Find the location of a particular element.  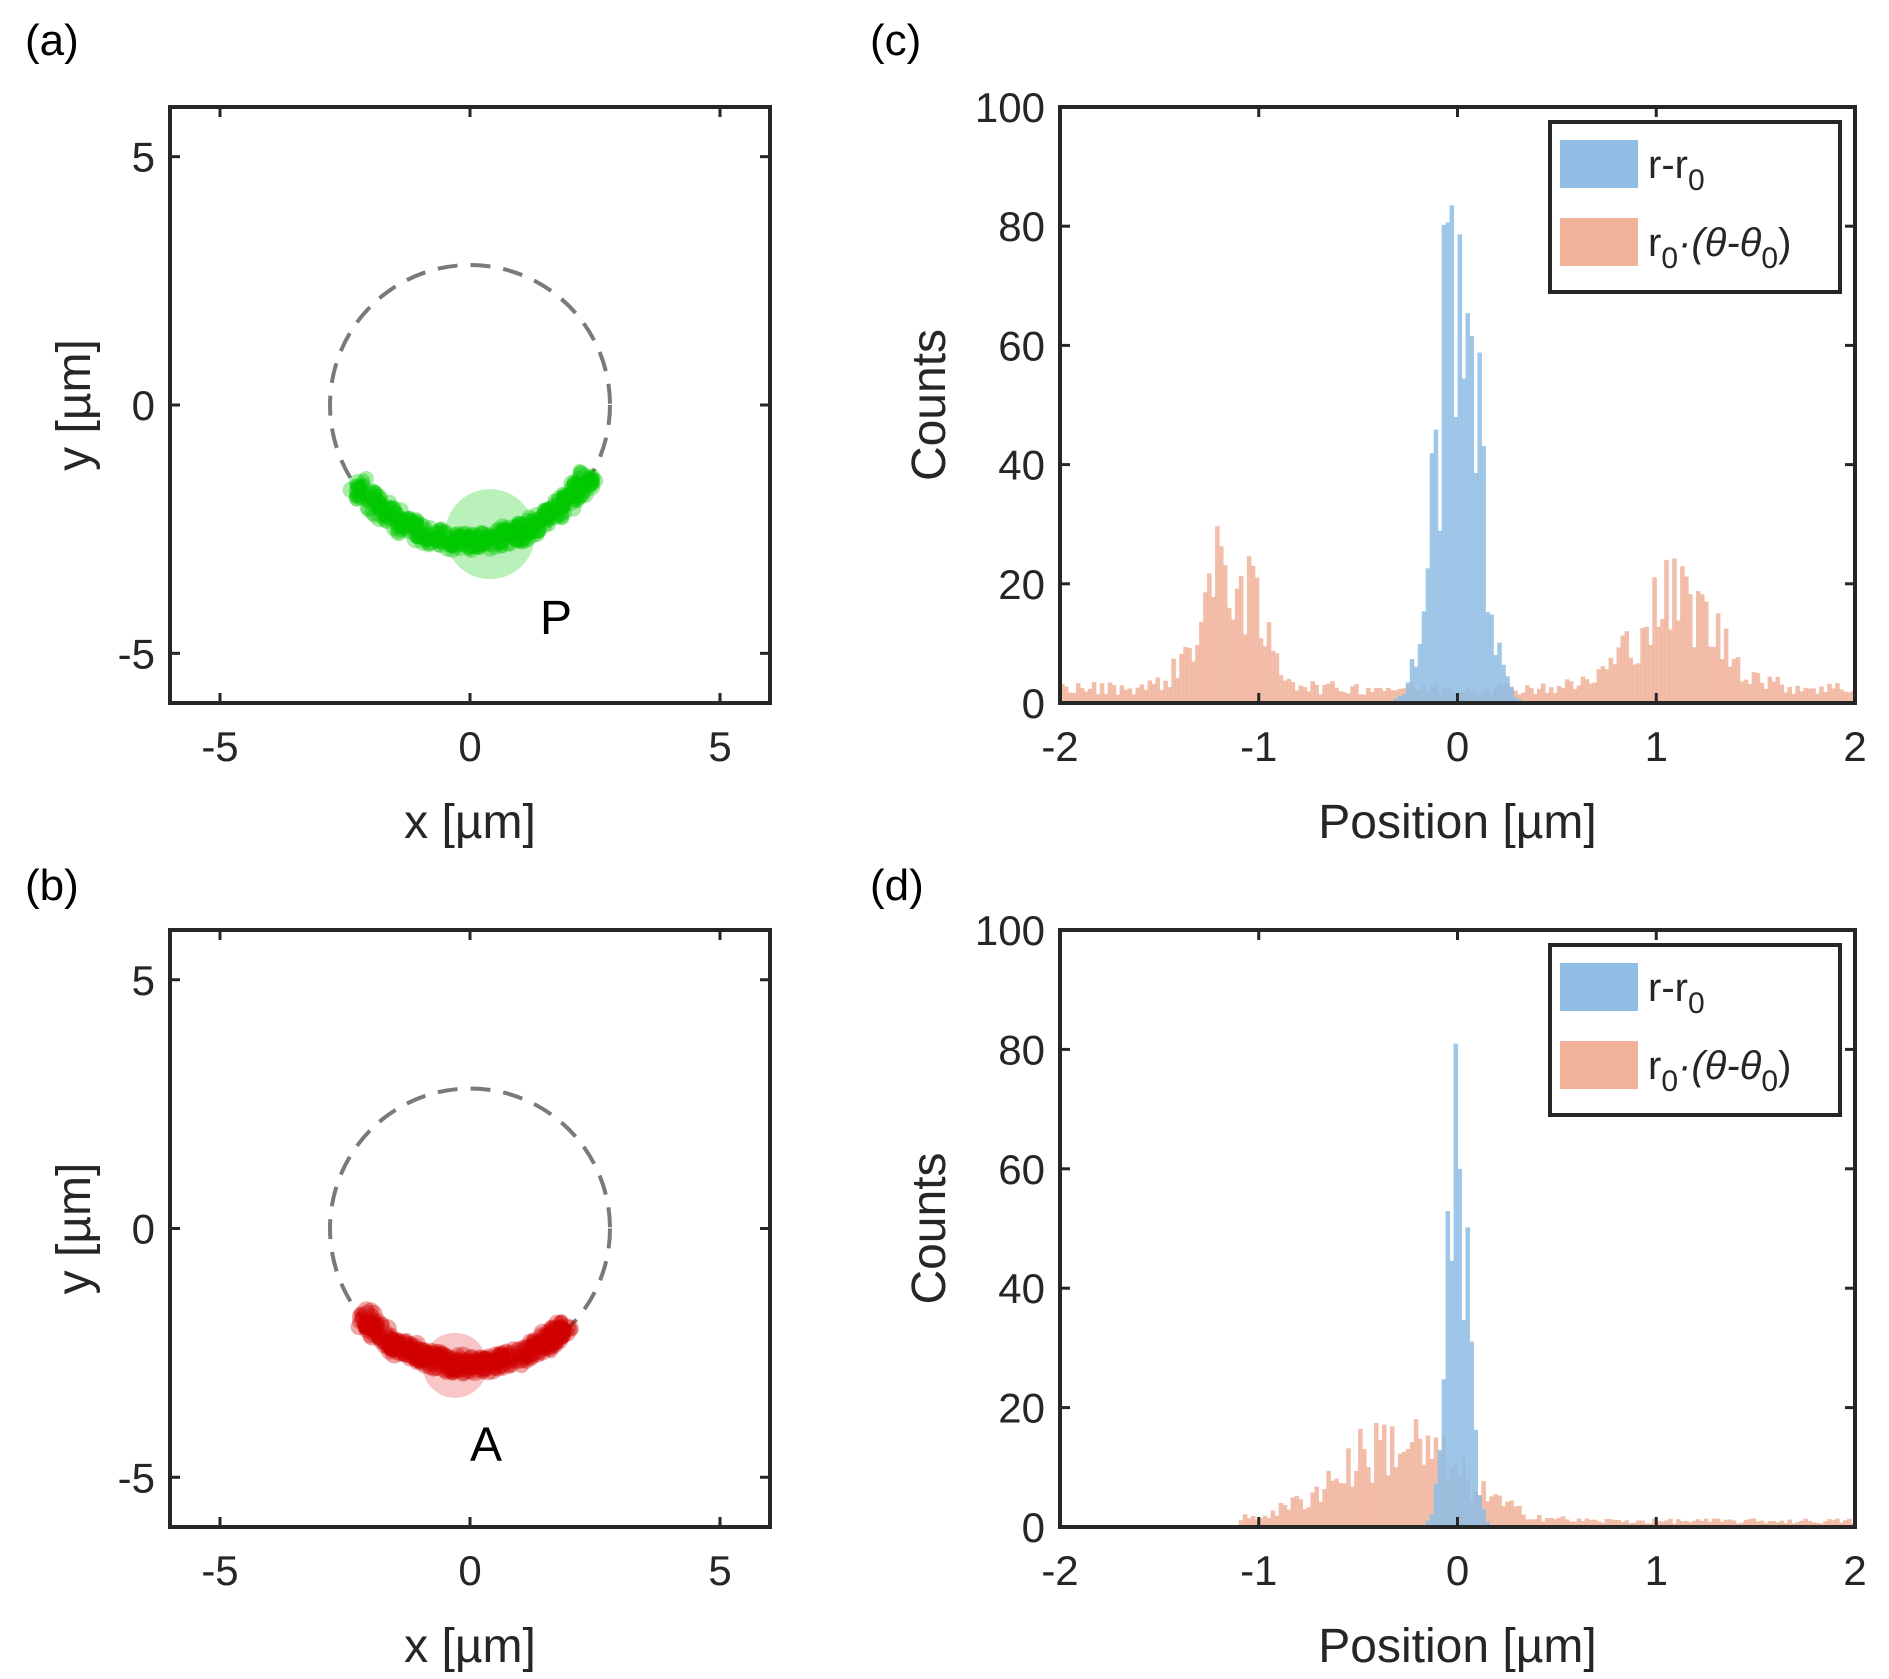

y-tick-label: 60 is located at coordinates (1021, 345).